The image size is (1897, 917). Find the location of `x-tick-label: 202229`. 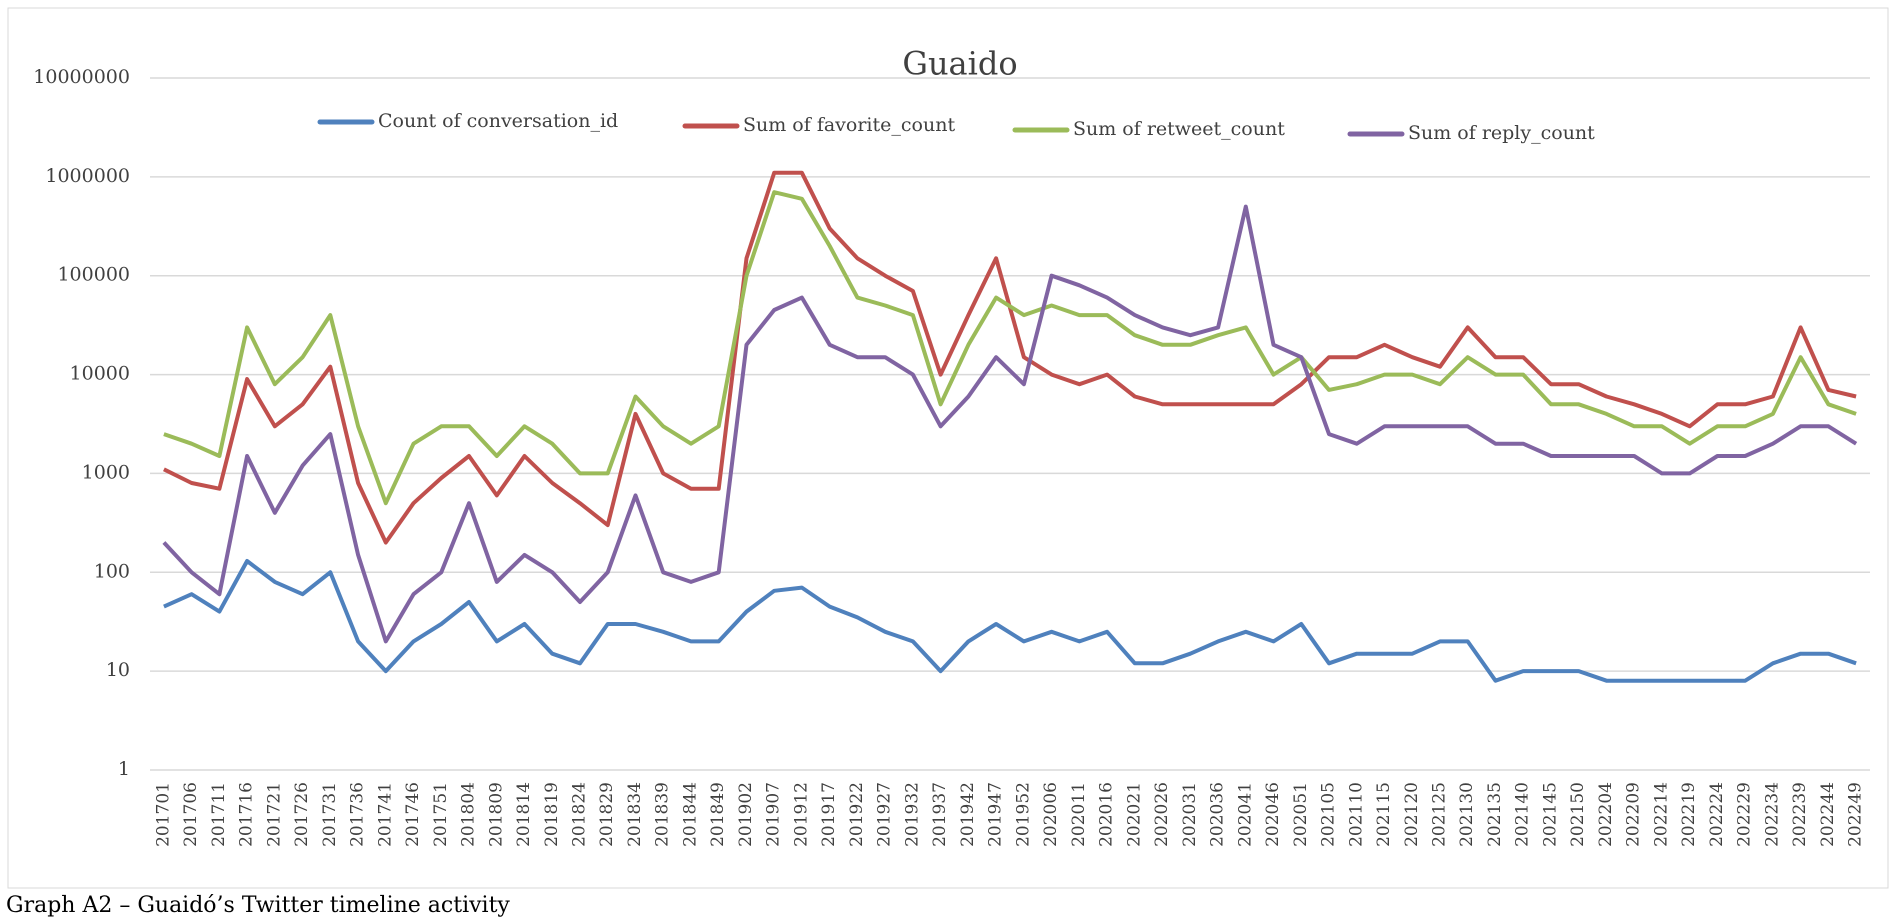

x-tick-label: 202229 is located at coordinates (1745, 814).